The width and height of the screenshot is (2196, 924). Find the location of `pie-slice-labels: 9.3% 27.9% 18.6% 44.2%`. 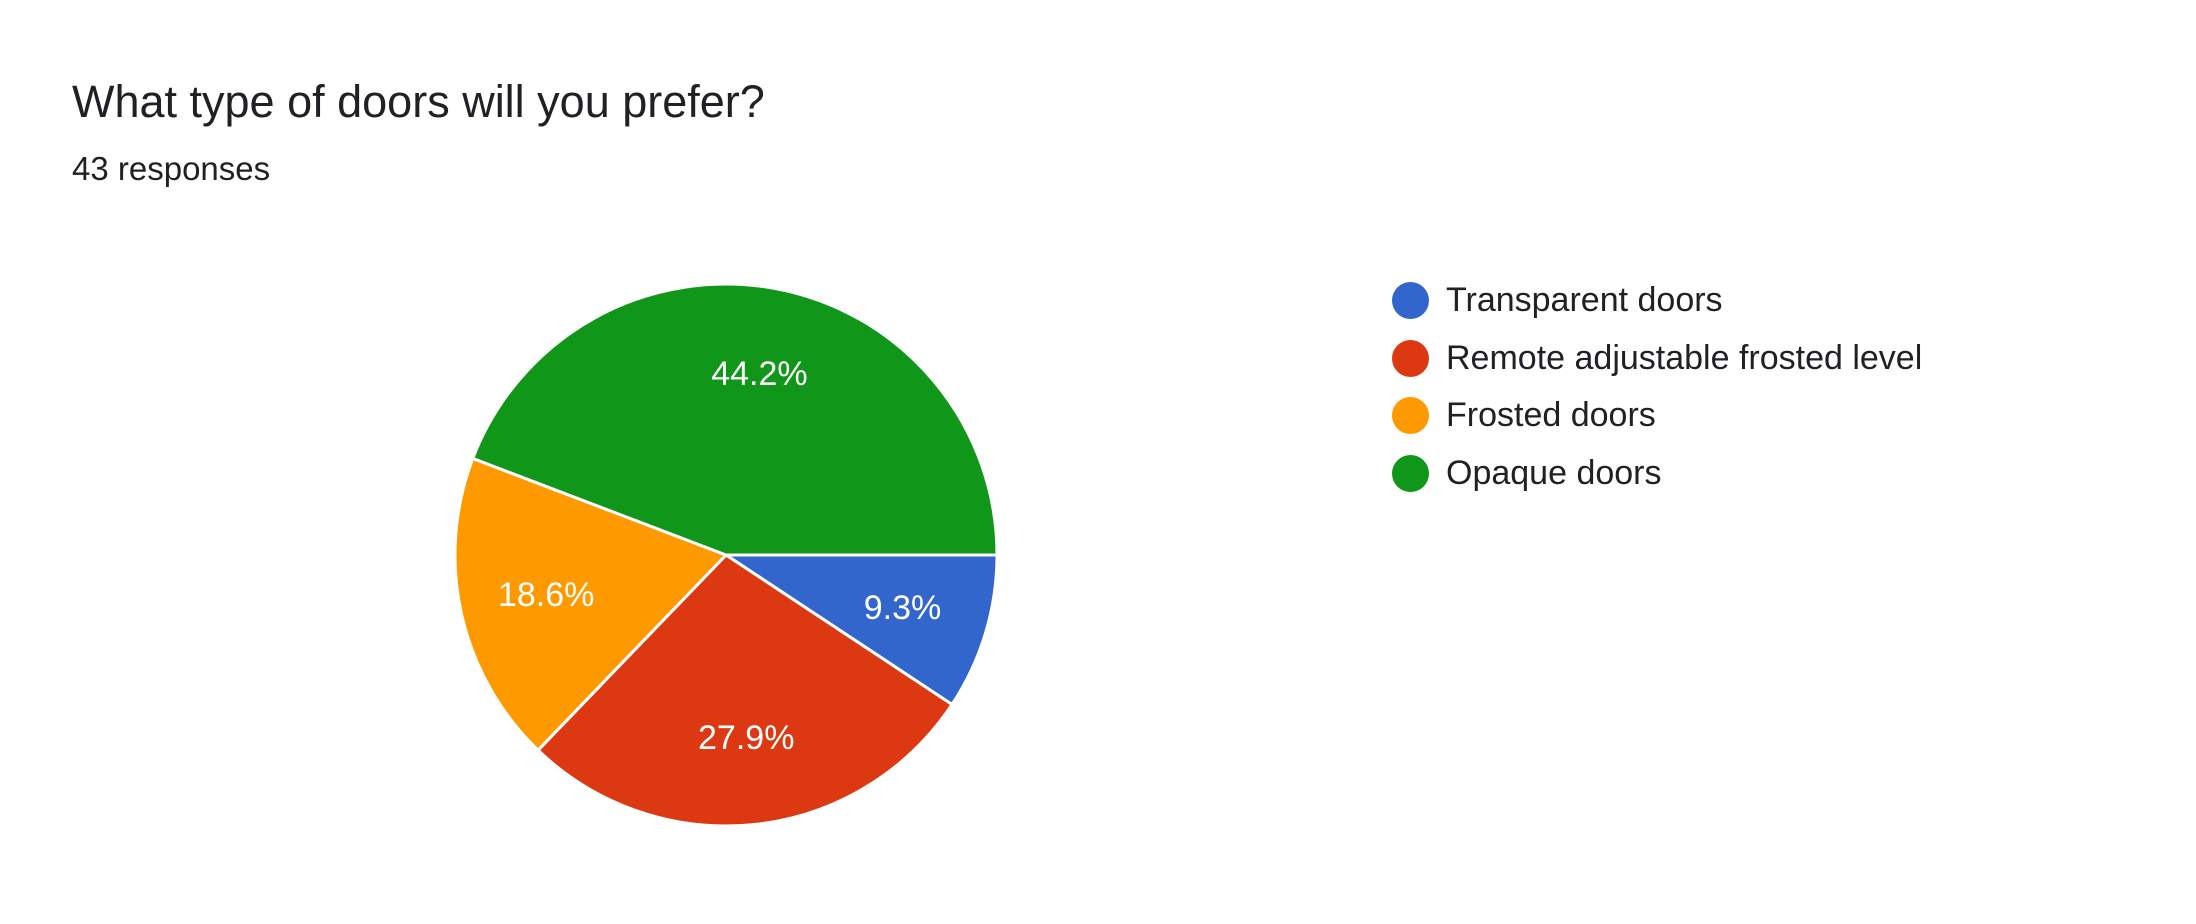

pie-slice-labels: 9.3% 27.9% 18.6% 44.2% is located at coordinates (719, 556).